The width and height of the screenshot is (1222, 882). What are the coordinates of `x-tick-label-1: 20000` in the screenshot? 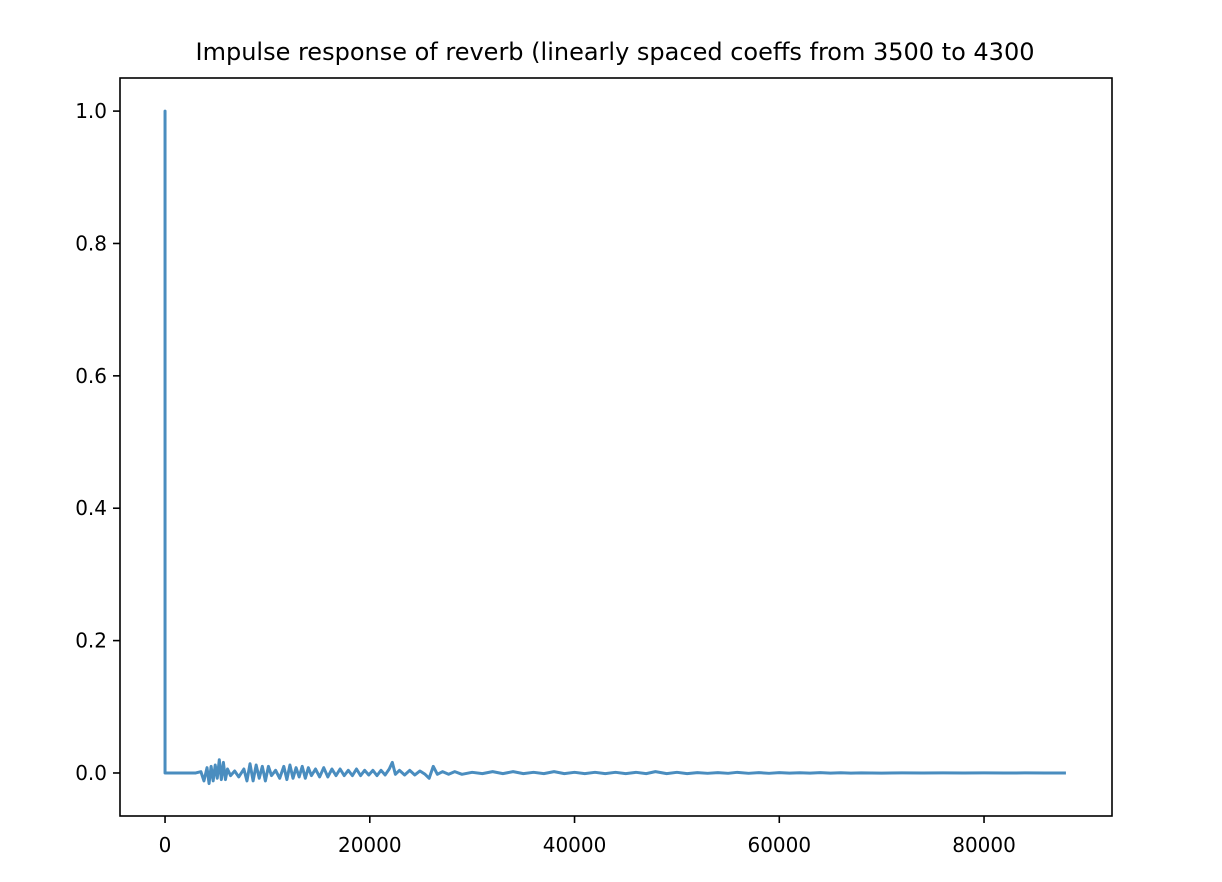 It's located at (370, 845).